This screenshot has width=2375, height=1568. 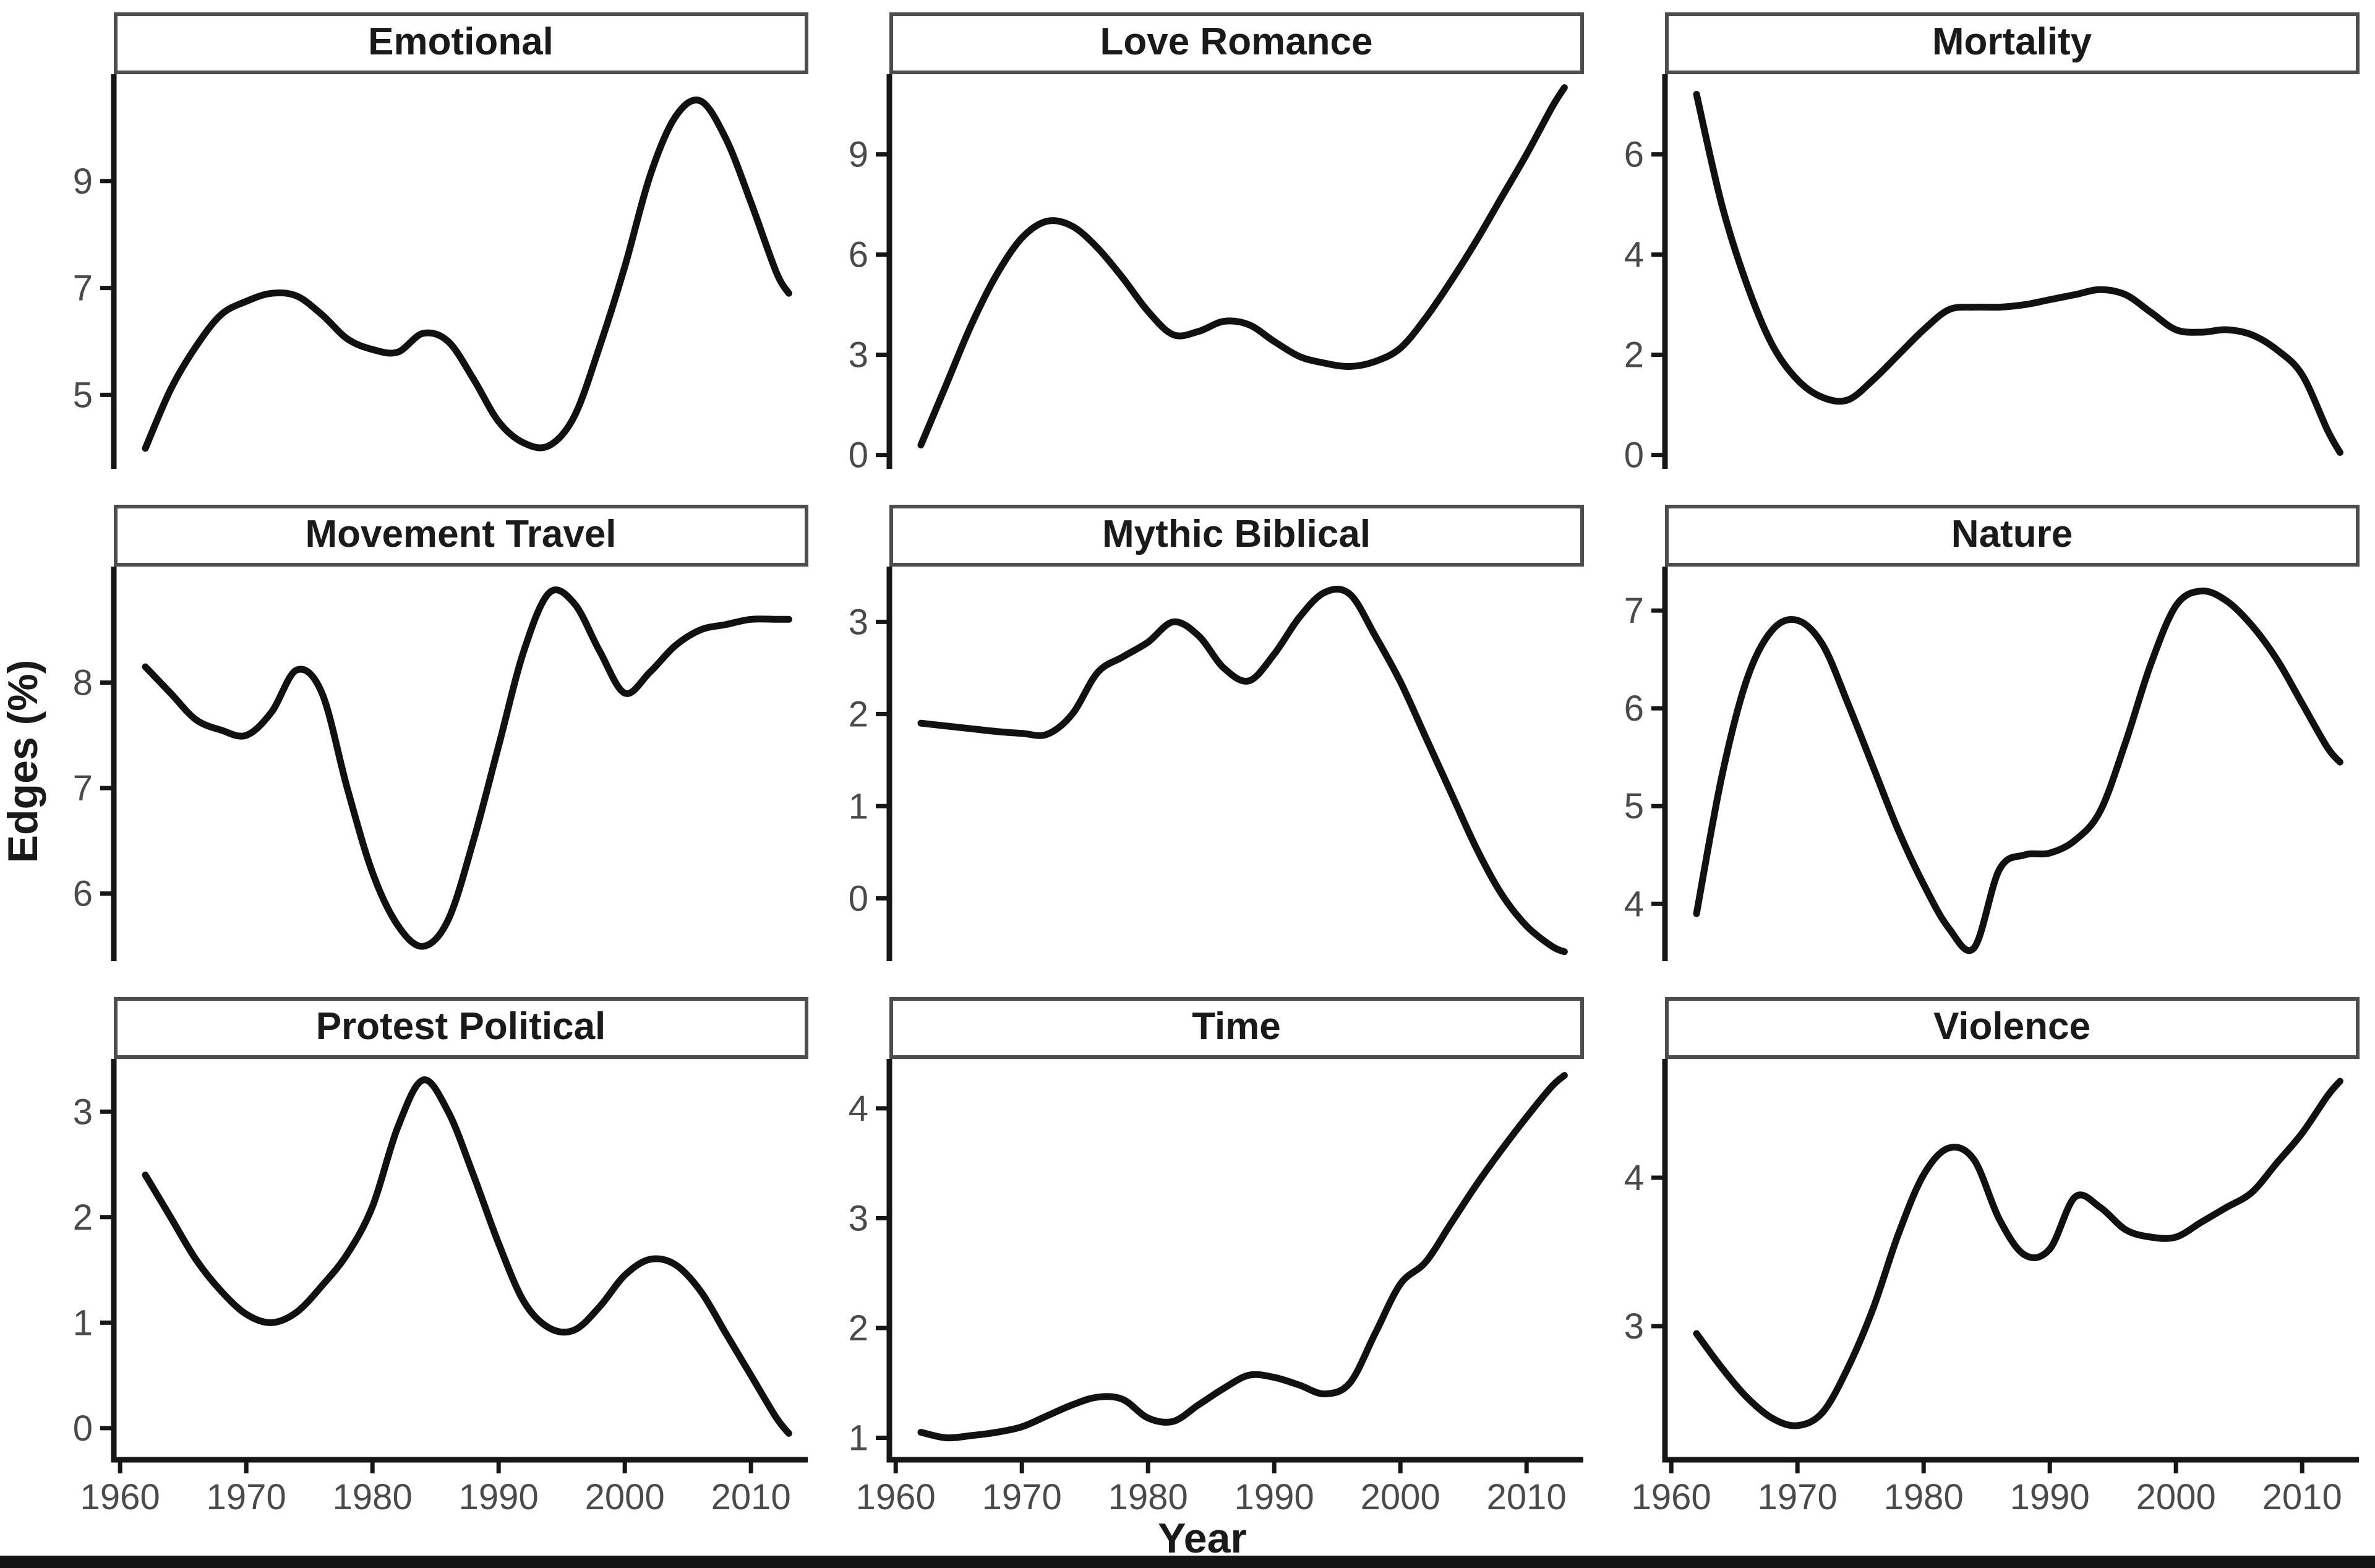 What do you see at coordinates (23, 761) in the screenshot?
I see `y-axis-title: Edges (%)` at bounding box center [23, 761].